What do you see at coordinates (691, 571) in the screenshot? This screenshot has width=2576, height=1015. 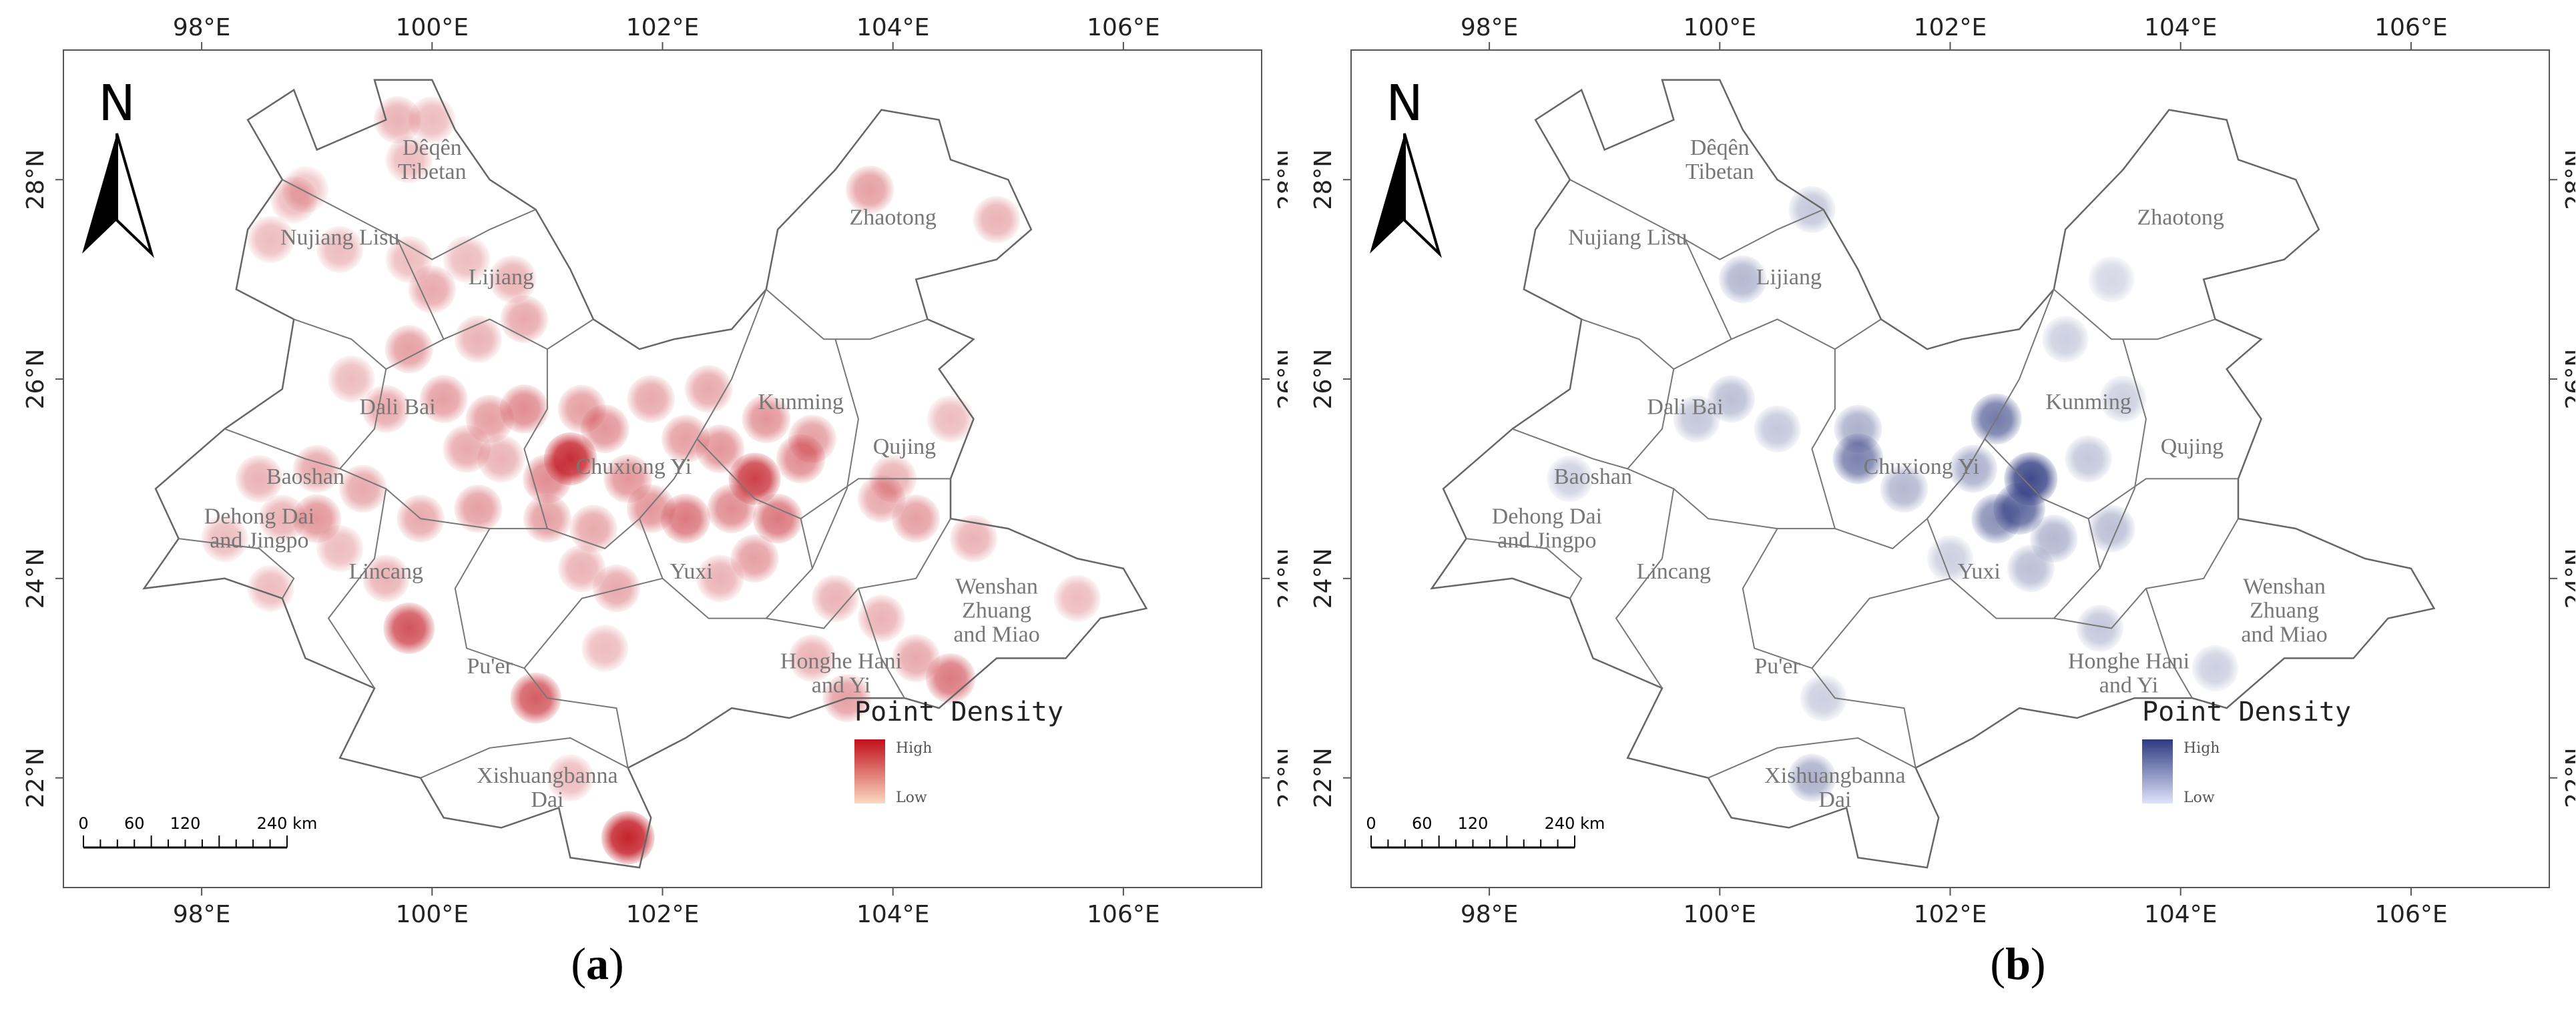 I see `region-label: Yuxi` at bounding box center [691, 571].